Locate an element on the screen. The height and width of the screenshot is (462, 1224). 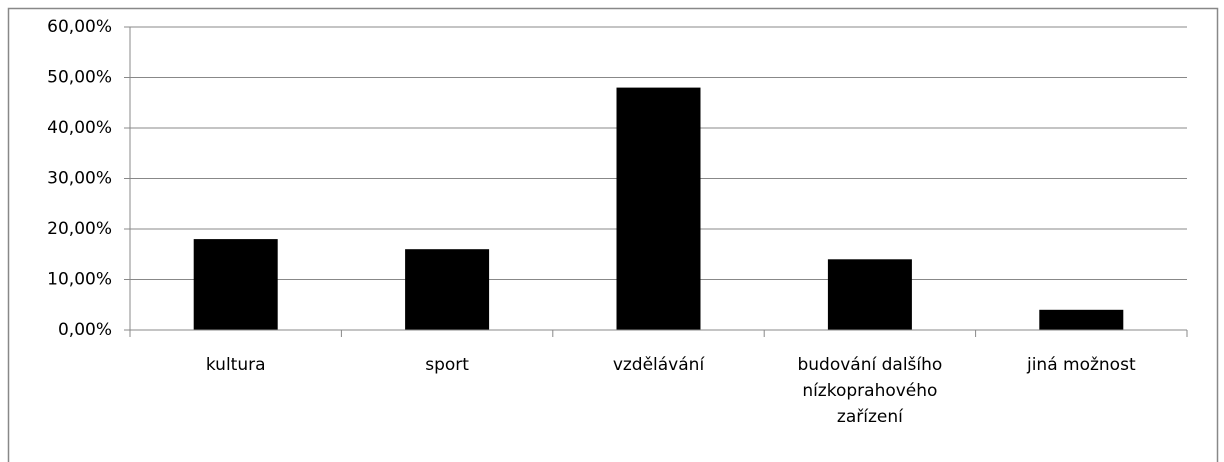
x-tick-label: sport is located at coordinates (447, 365).